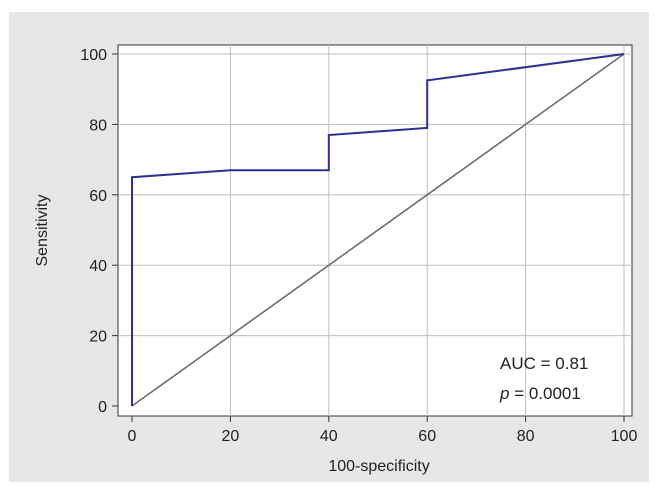 The width and height of the screenshot is (657, 489). Describe the element at coordinates (132, 436) in the screenshot. I see `x-tick-label: 0` at that location.